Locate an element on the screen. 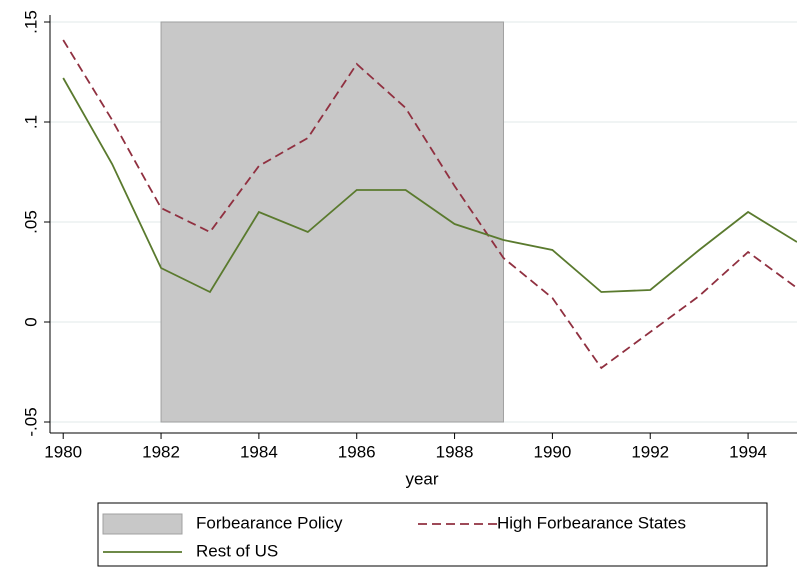  legend-label: High Forbearance States is located at coordinates (591, 522).